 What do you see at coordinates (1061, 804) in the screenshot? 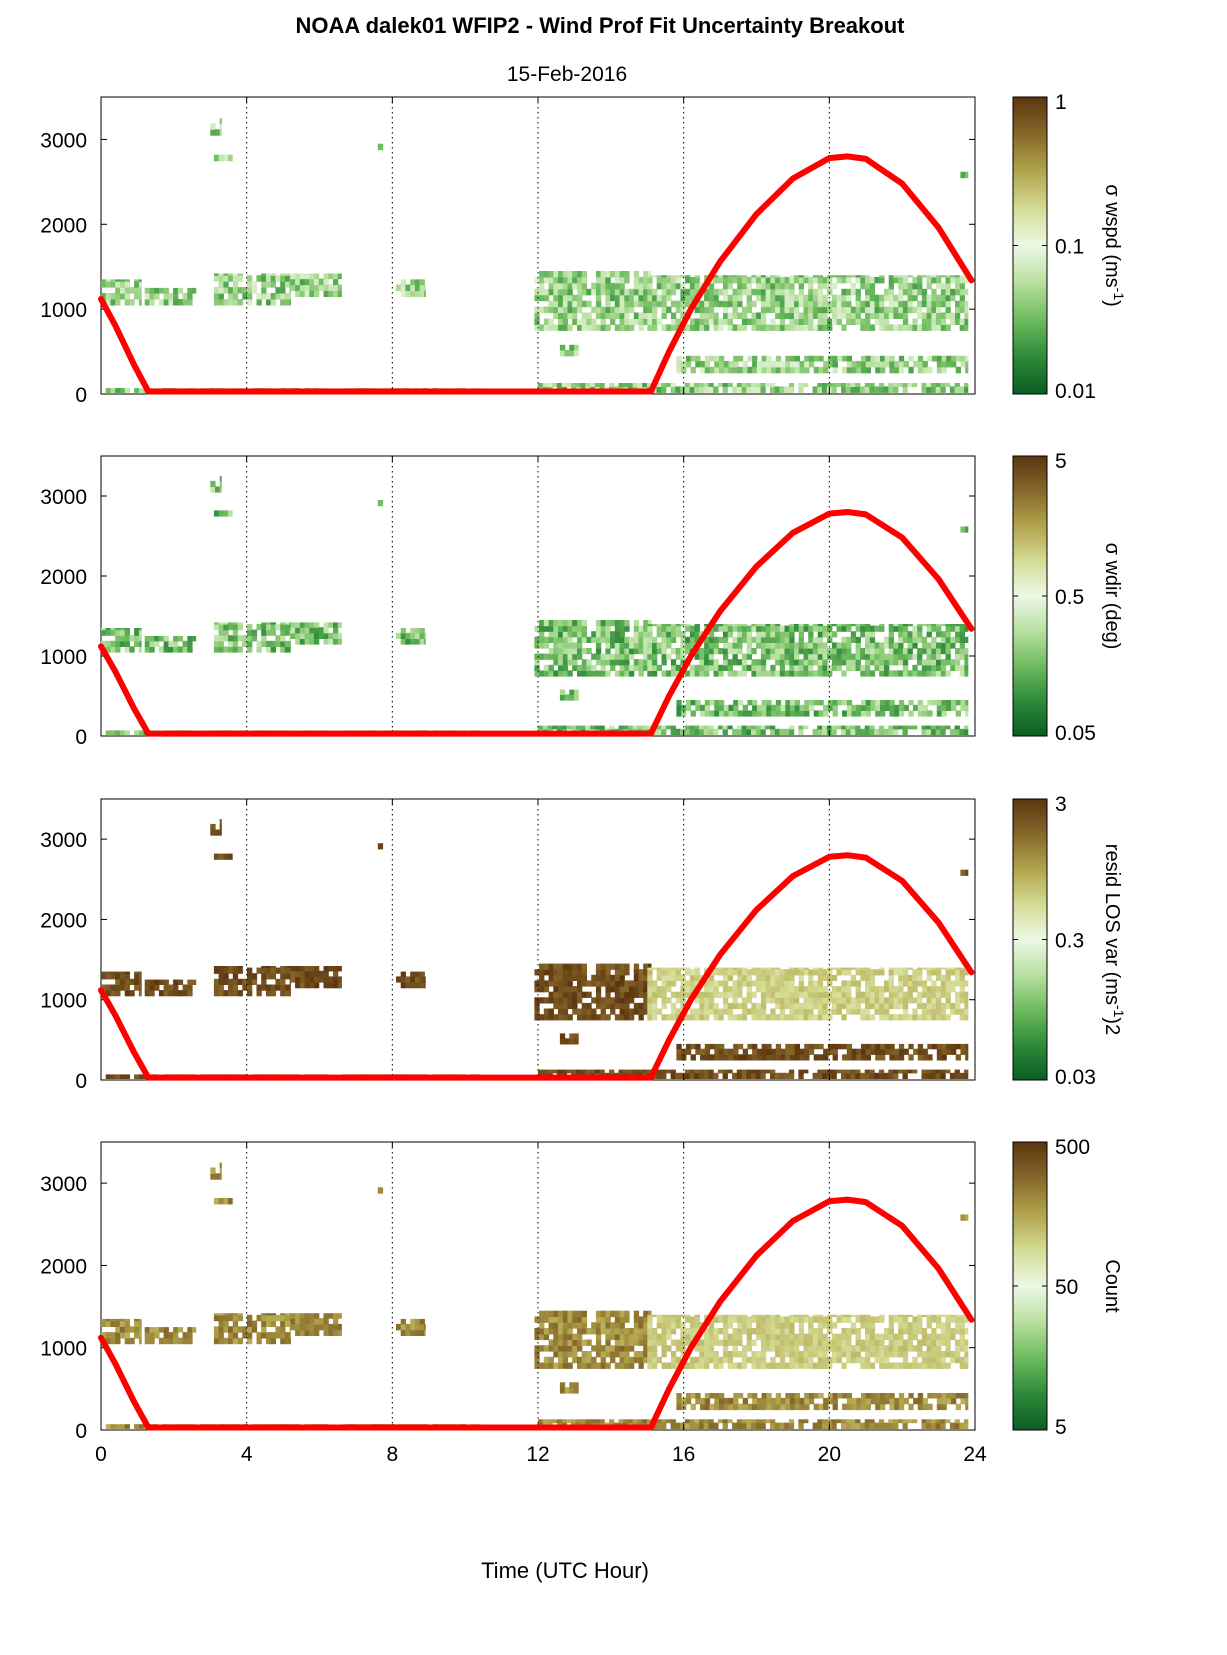
I see `colorbar-tick-label: 3` at bounding box center [1061, 804].